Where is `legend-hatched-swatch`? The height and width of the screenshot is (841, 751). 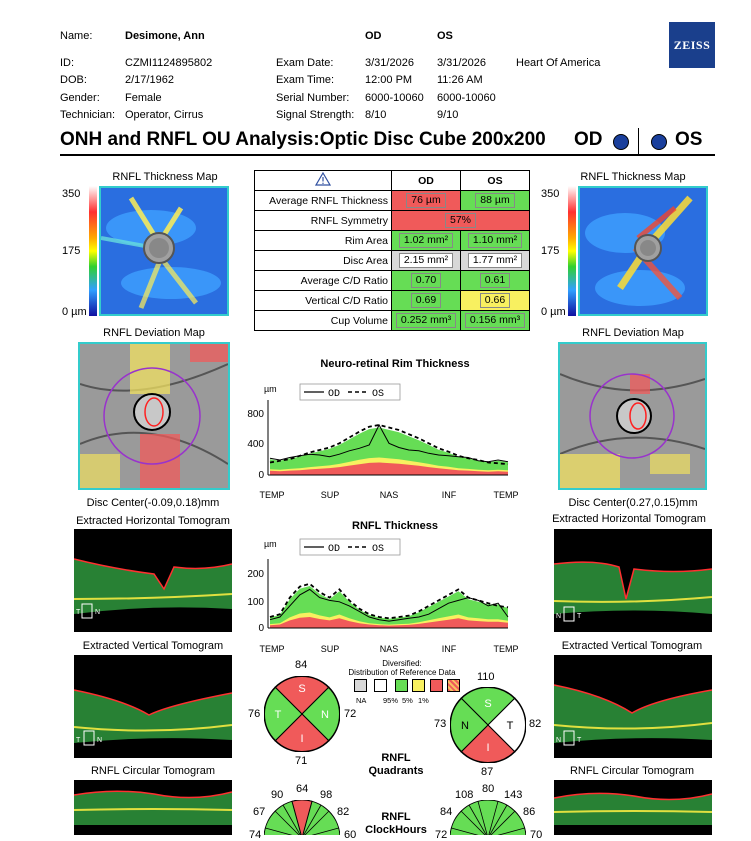
legend-hatched-swatch is located at coordinates (454, 685).